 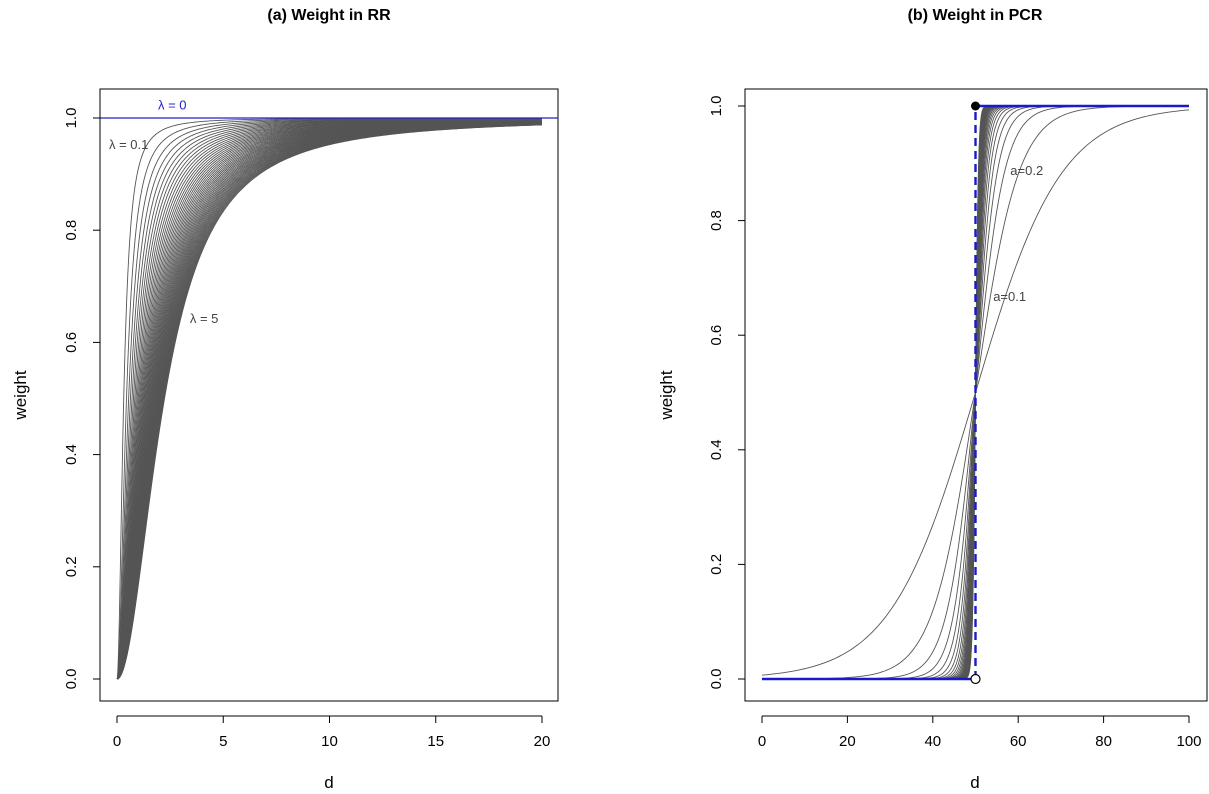 What do you see at coordinates (716, 106) in the screenshot?
I see `y-tick-label-pcr: 1.0` at bounding box center [716, 106].